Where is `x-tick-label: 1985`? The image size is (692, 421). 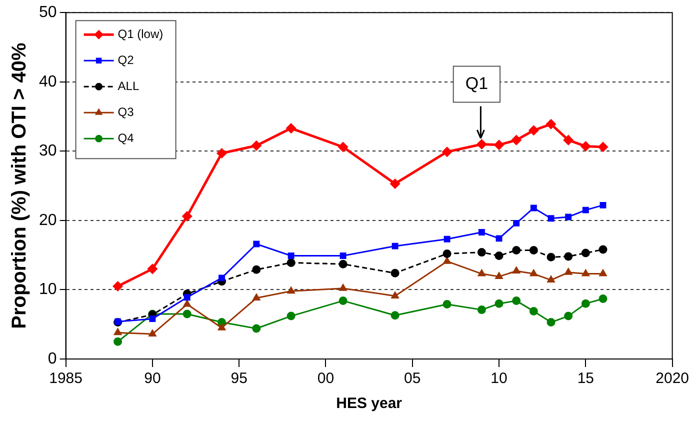 x-tick-label: 1985 is located at coordinates (65, 379).